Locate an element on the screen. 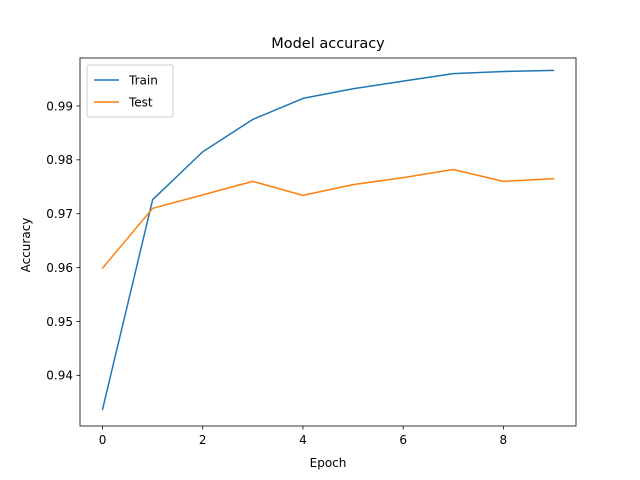 This screenshot has width=640, height=480. x-axis-label: Epoch is located at coordinates (328, 463).